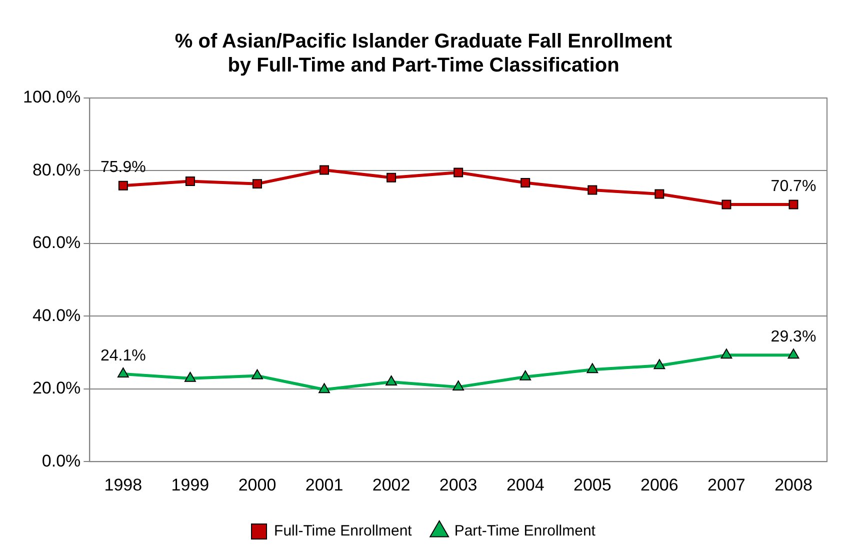  I want to click on legend-label: Full-Time Enrollment, so click(343, 531).